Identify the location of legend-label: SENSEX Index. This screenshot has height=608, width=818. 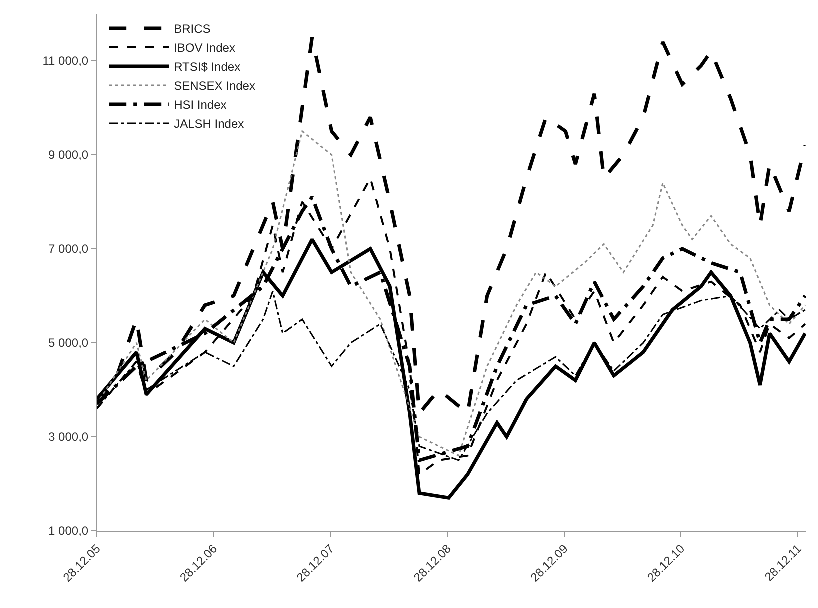
(215, 86).